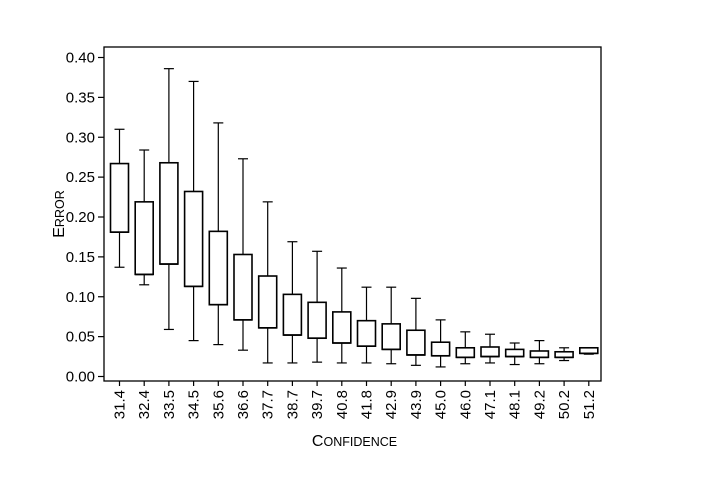 The height and width of the screenshot is (499, 706). I want to click on box-43.9, so click(416, 331).